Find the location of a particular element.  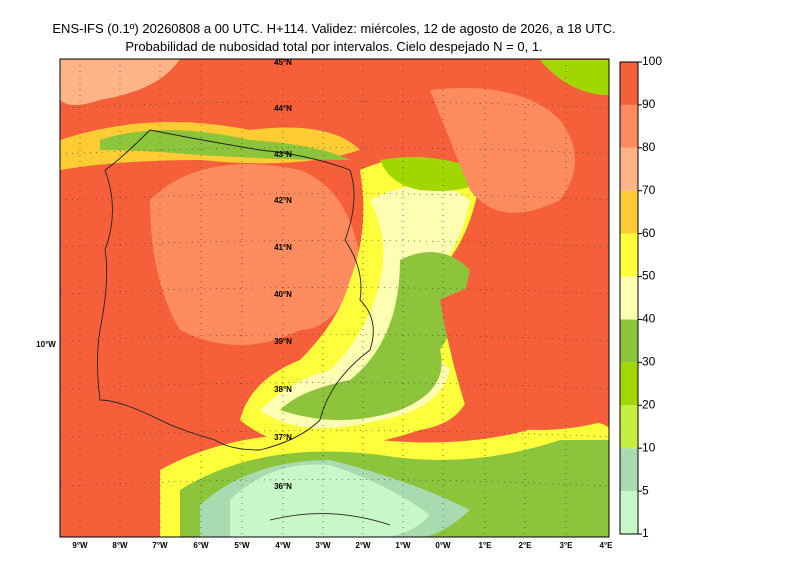

lon-label: 3°E is located at coordinates (567, 545).